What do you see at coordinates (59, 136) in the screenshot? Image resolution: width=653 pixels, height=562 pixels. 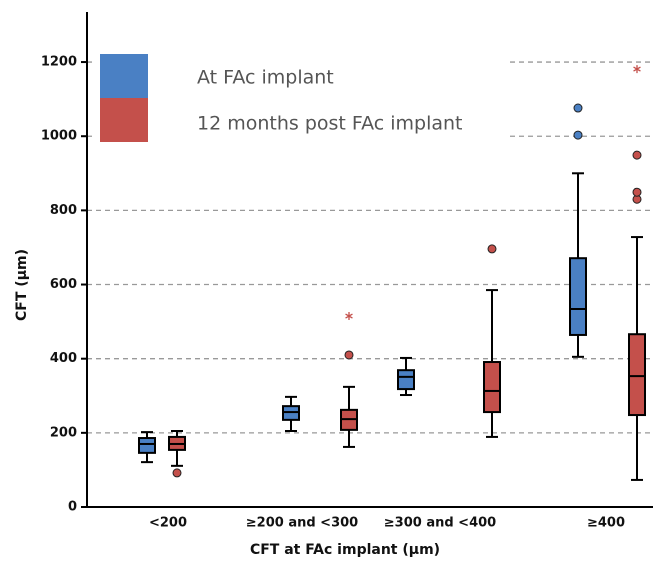 I see `y-tick-label: 1000` at bounding box center [59, 136].